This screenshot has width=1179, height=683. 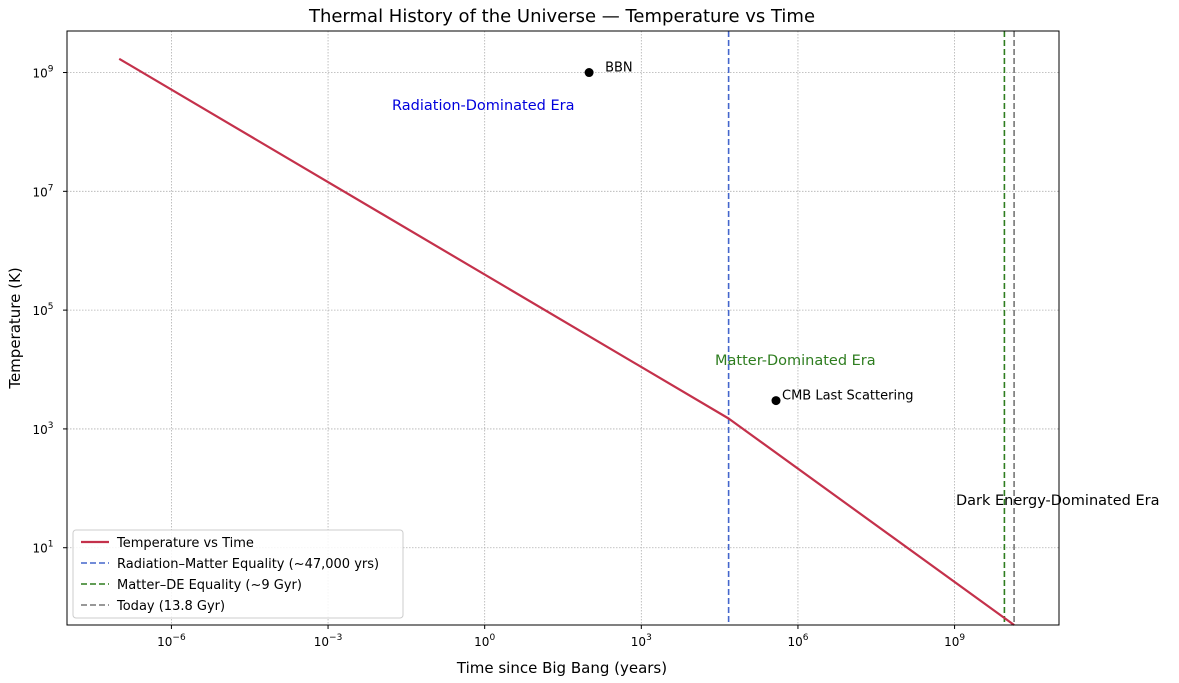 I want to click on y-tick-label: 10¹, so click(x=42, y=548).